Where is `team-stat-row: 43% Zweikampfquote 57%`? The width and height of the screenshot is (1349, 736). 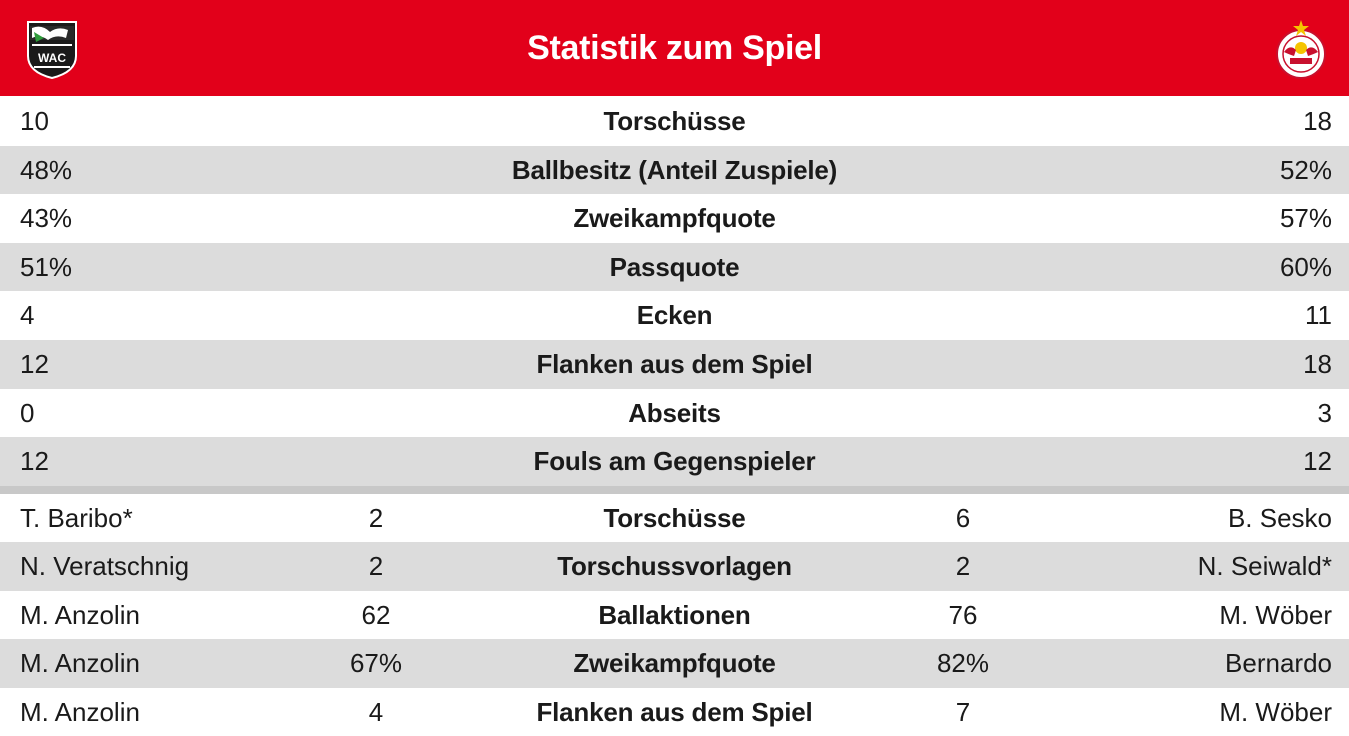 team-stat-row: 43% Zweikampfquote 57% is located at coordinates (674, 218).